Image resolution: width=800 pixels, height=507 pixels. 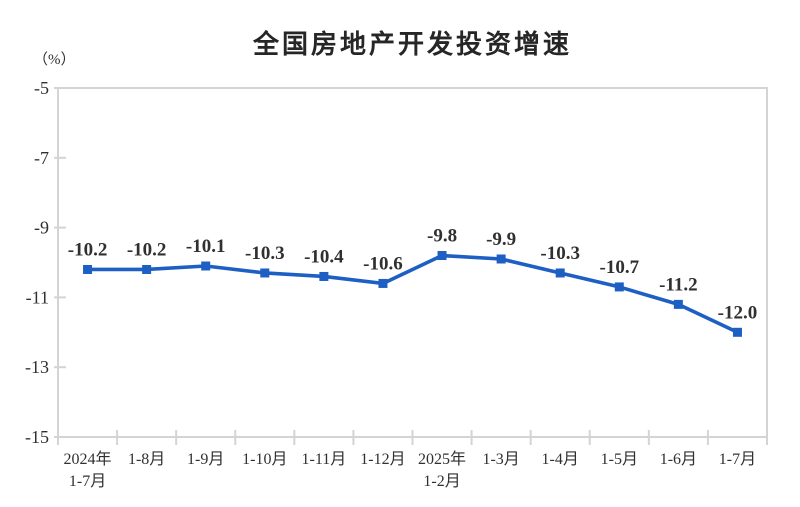 I want to click on y-axis-tick-label: -7, so click(x=41, y=158).